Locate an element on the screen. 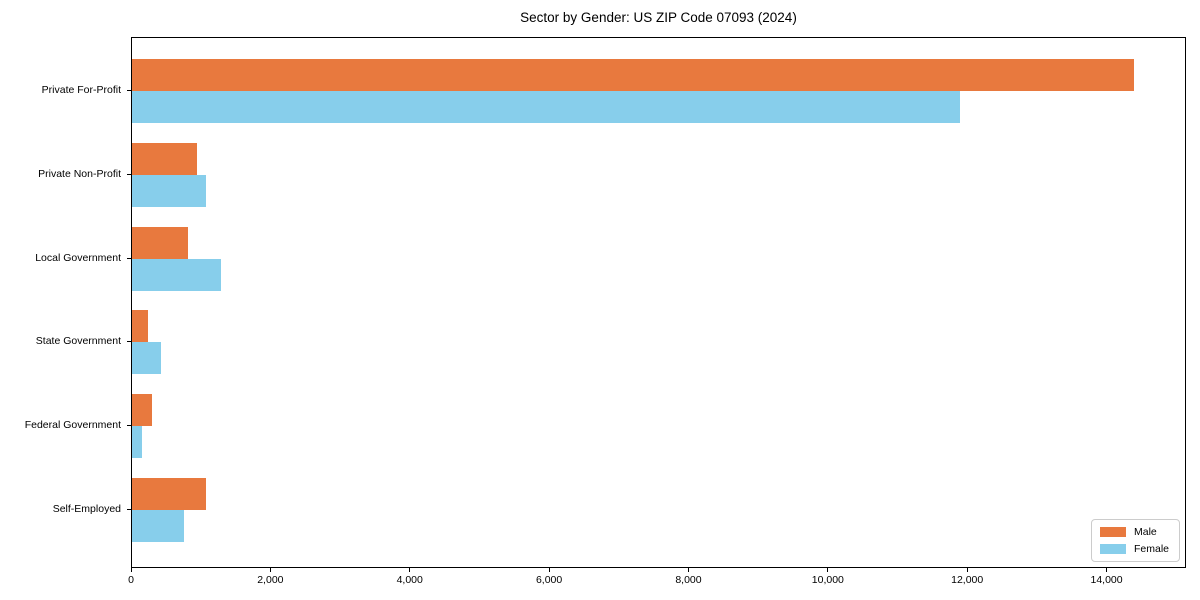 Image resolution: width=1200 pixels, height=600 pixels. x-axis-label: 4,000 is located at coordinates (409, 580).